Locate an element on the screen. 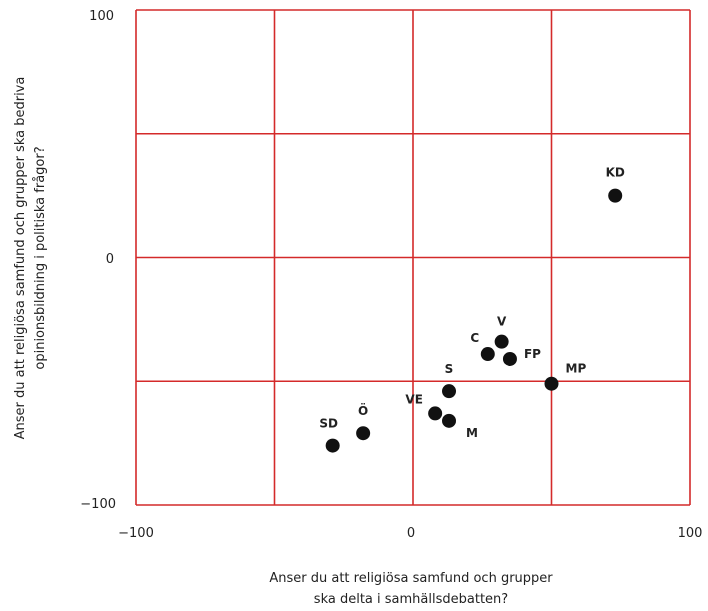 Image resolution: width=708 pixels, height=611 pixels. data-point-sd is located at coordinates (332, 445).